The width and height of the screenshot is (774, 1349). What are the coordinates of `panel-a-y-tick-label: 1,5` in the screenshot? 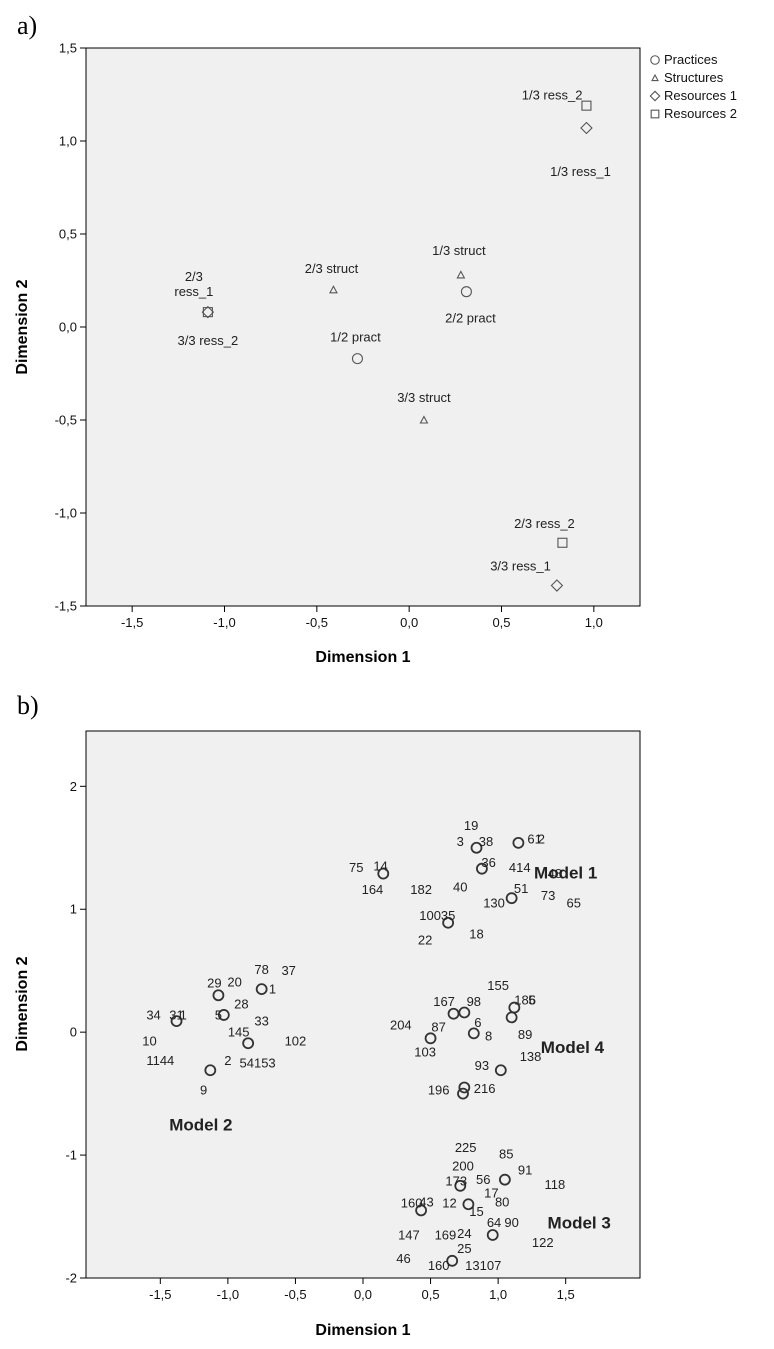 It's located at (68, 48).